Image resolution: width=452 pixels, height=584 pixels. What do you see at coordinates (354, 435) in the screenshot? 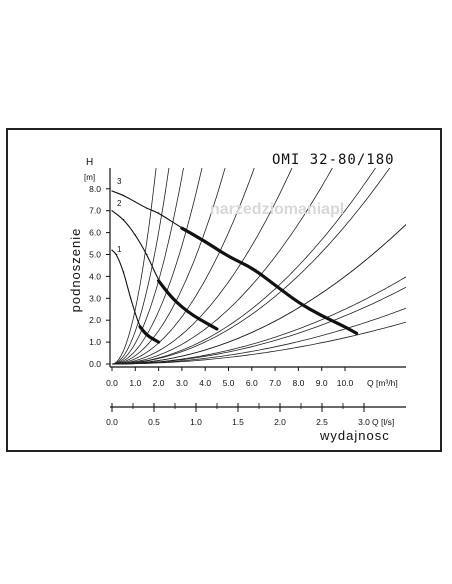
I see `x-axis-title: wydajnosc` at bounding box center [354, 435].